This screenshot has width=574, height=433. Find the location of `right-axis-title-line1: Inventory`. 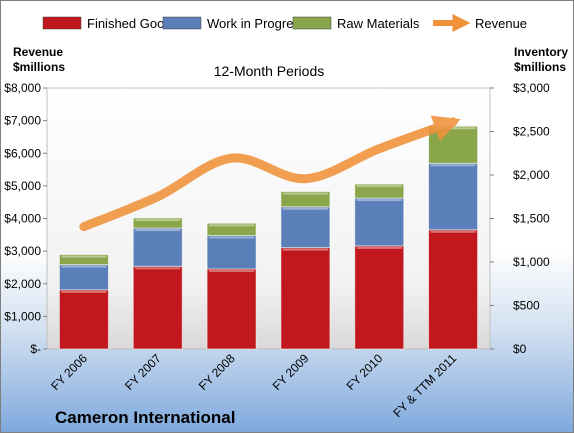

right-axis-title-line1: Inventory is located at coordinates (541, 52).